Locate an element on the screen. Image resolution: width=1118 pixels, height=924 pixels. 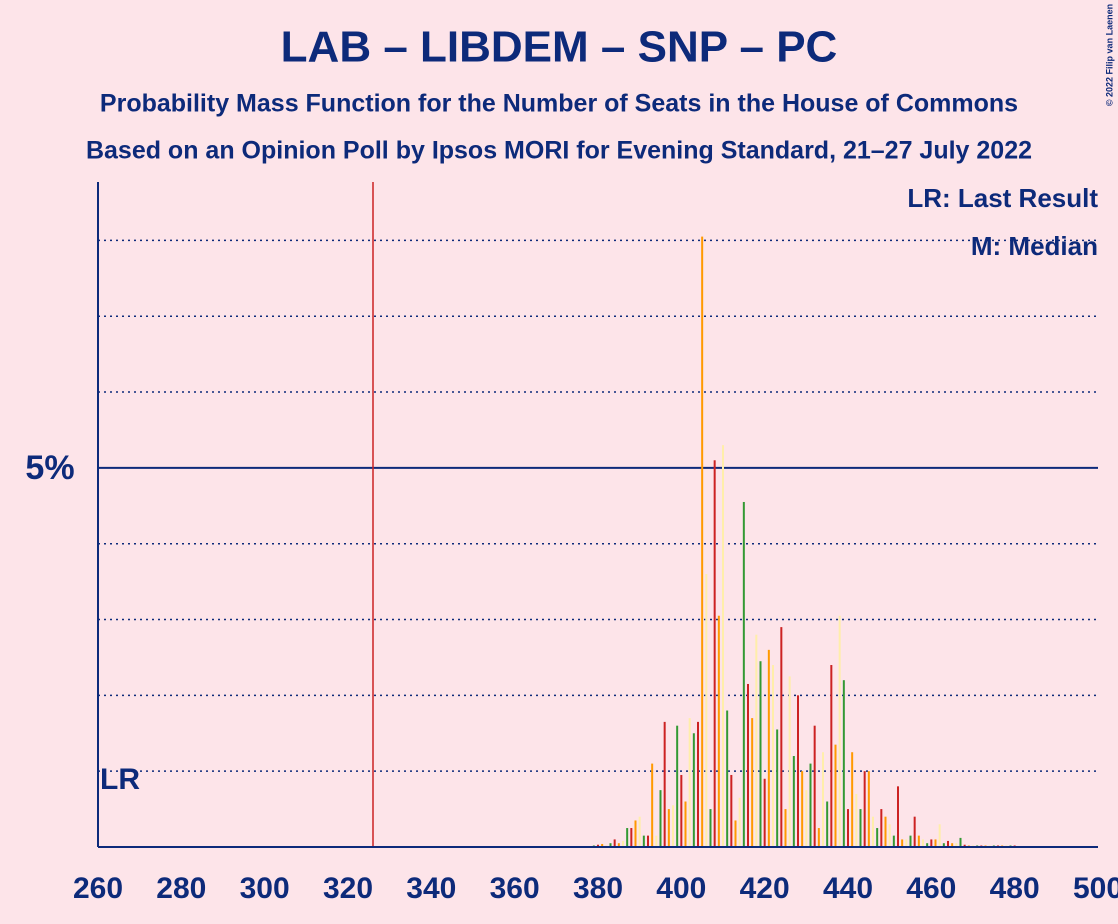
x-tick-label: 480 is located at coordinates (1015, 888).